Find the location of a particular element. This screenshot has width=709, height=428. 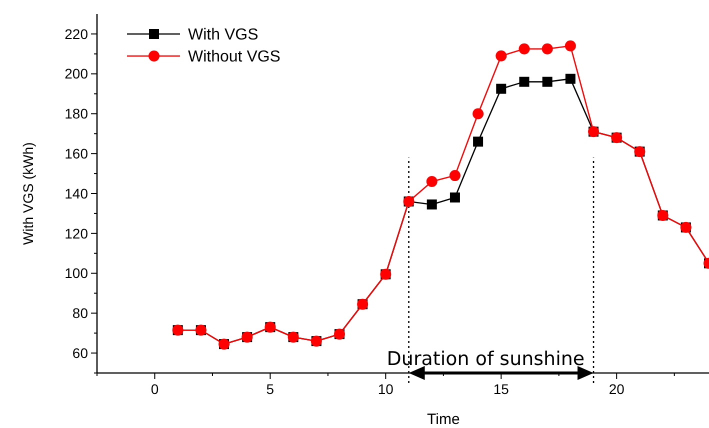

y-axis-title: With VGS (kWh) is located at coordinates (28, 193).